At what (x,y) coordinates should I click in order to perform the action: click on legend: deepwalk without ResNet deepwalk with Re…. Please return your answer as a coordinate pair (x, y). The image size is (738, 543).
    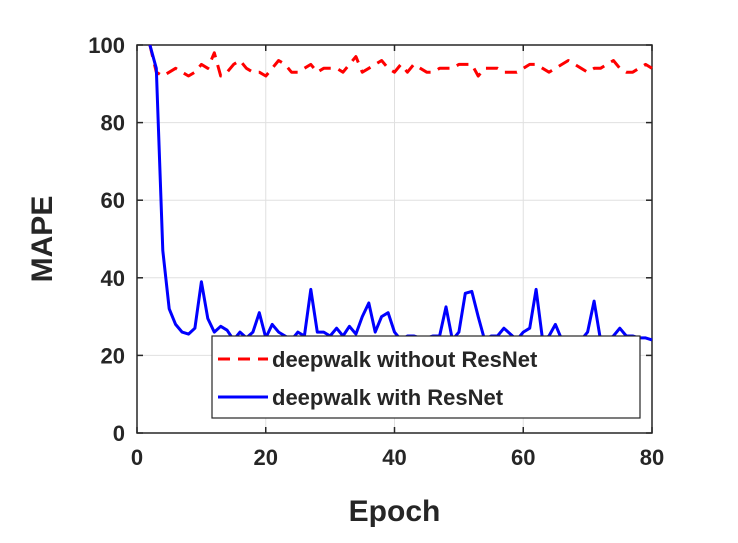
    Looking at the image, I should click on (426, 377).